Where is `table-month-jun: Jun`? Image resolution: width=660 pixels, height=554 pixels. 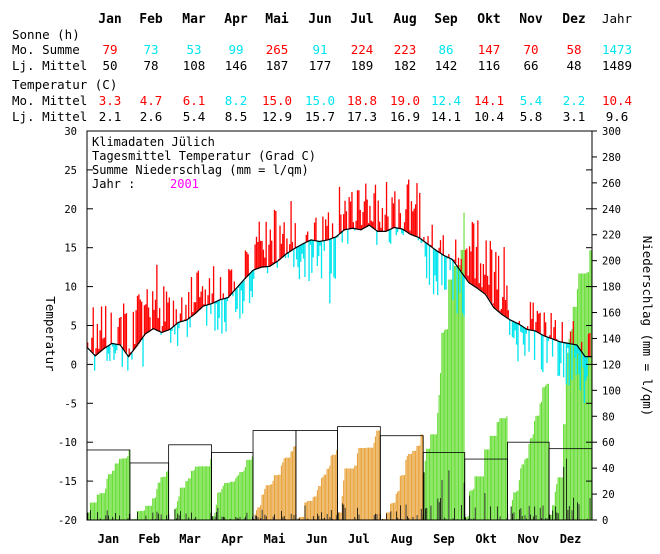 table-month-jun: Jun is located at coordinates (319, 19).